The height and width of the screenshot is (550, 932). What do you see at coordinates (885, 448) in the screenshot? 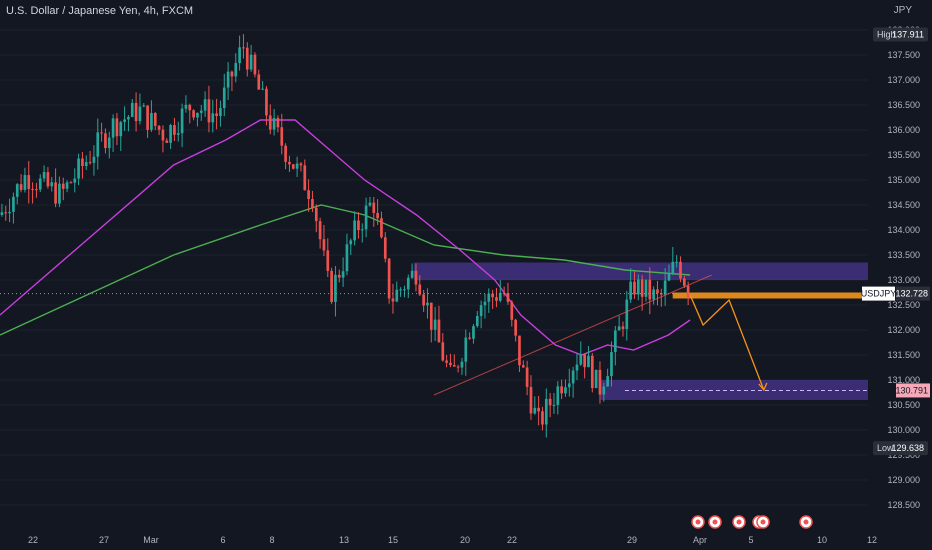
I see `low-marker-label: Low` at bounding box center [885, 448].